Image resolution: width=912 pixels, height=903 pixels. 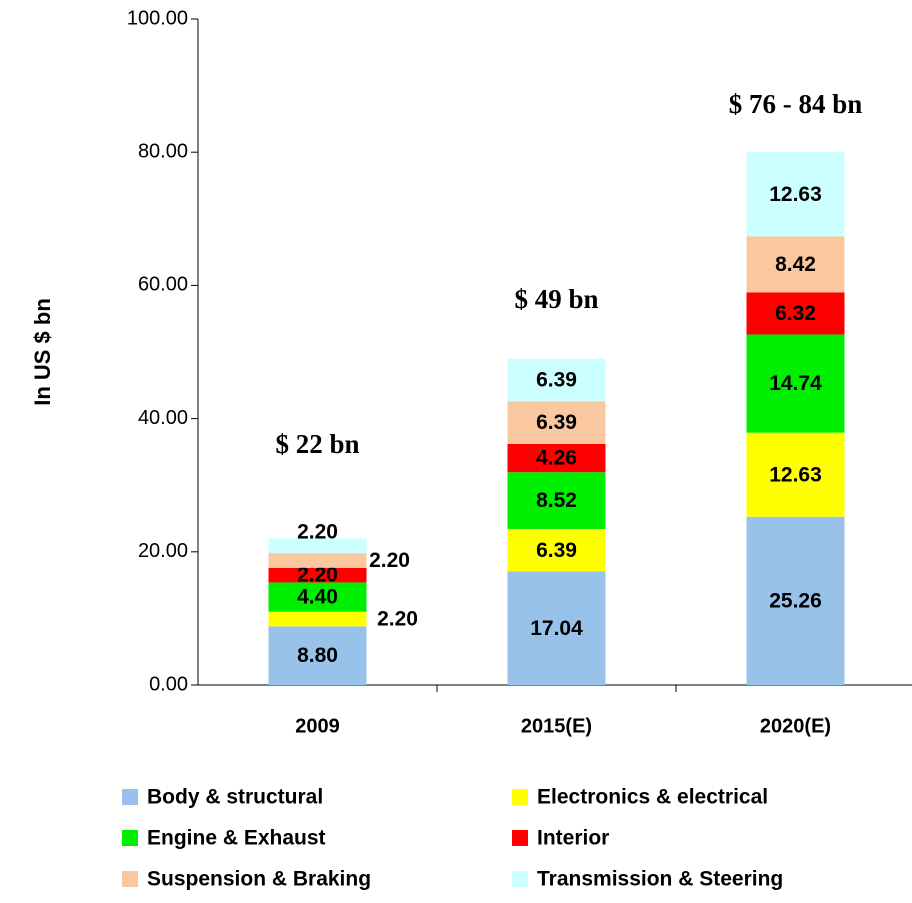 What do you see at coordinates (163, 285) in the screenshot?
I see `y-tick-label: 60.00` at bounding box center [163, 285].